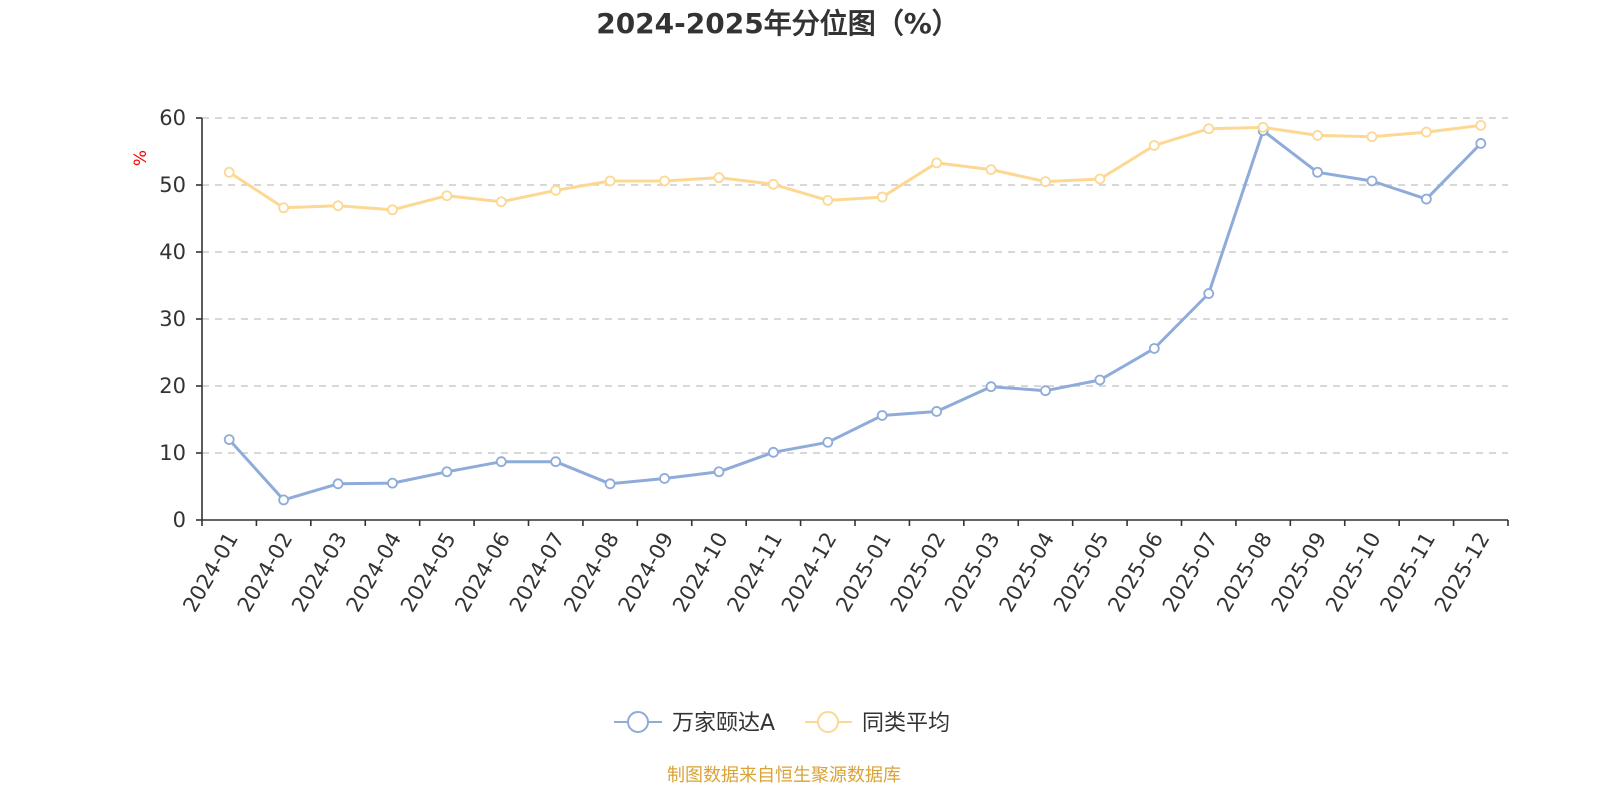 The width and height of the screenshot is (1600, 800). I want to click on y-tick-label: 20, so click(172, 386).